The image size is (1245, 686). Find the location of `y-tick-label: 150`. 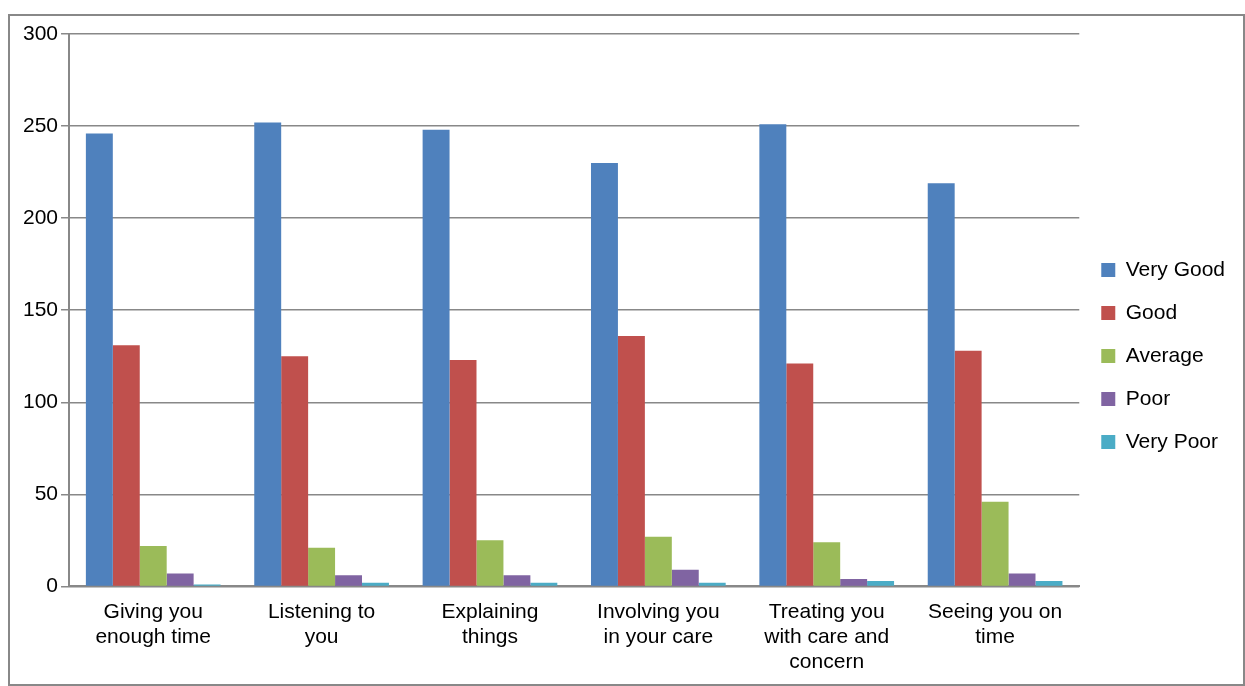

y-tick-label: 150 is located at coordinates (40, 308).